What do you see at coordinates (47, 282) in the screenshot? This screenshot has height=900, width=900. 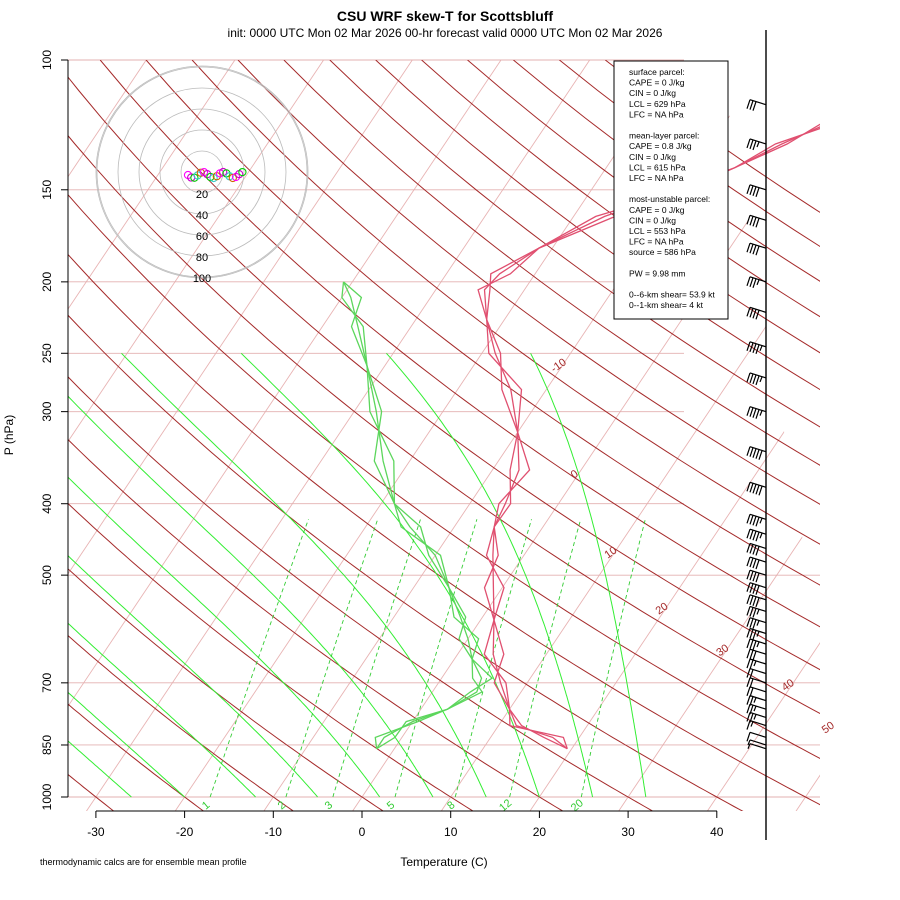 I see `y-tick-label: 200` at bounding box center [47, 282].